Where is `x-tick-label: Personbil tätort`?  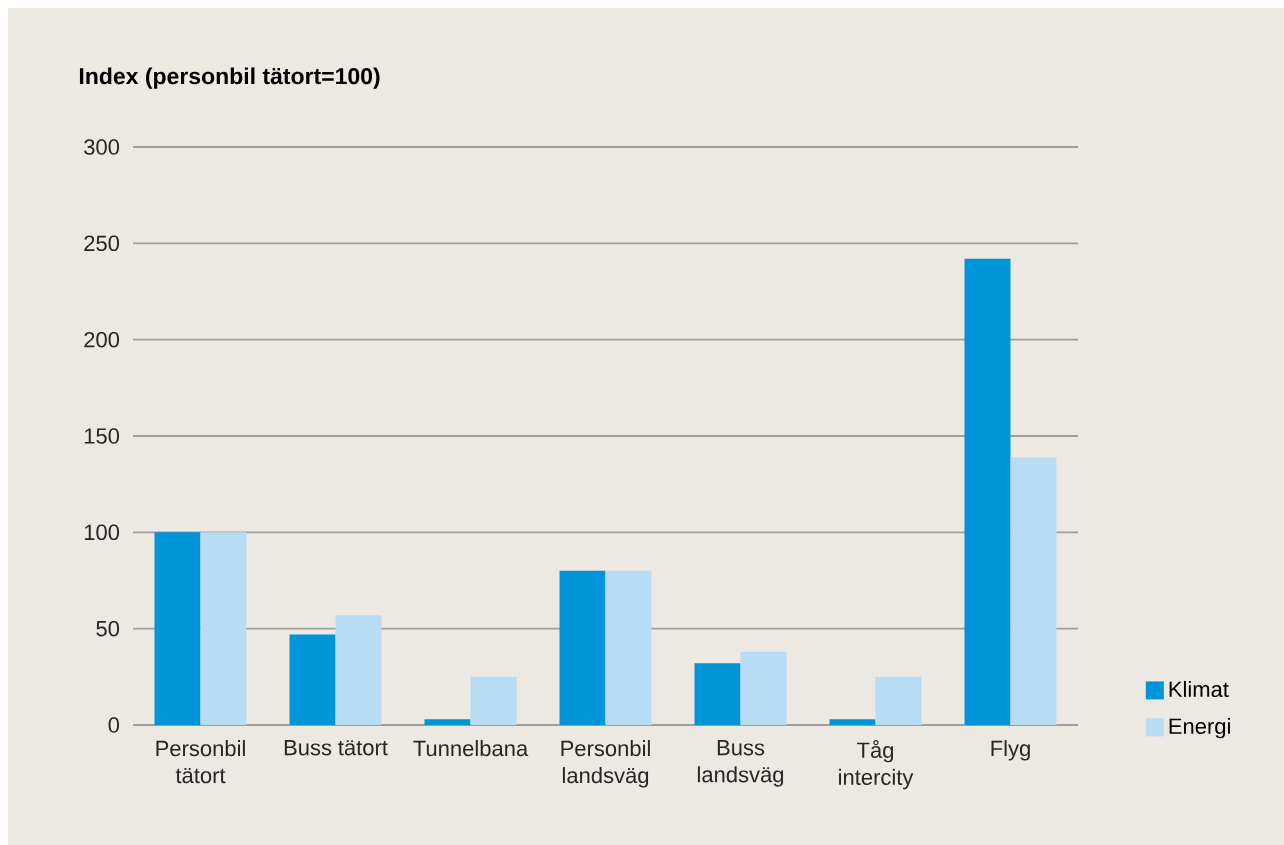
x-tick-label: Personbil tätort is located at coordinates (200, 762).